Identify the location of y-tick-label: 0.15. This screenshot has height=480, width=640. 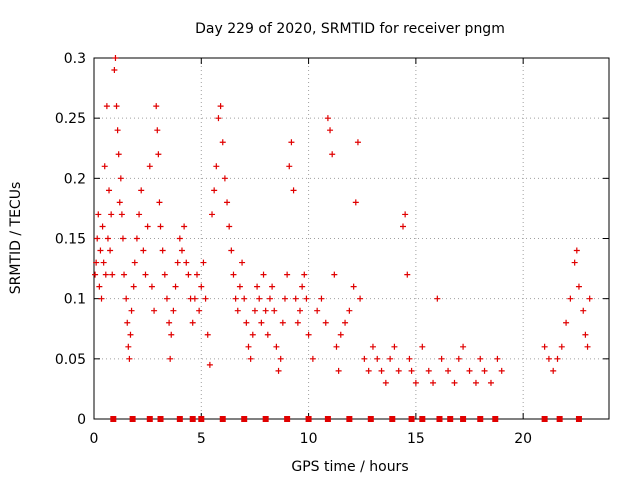
(70, 240).